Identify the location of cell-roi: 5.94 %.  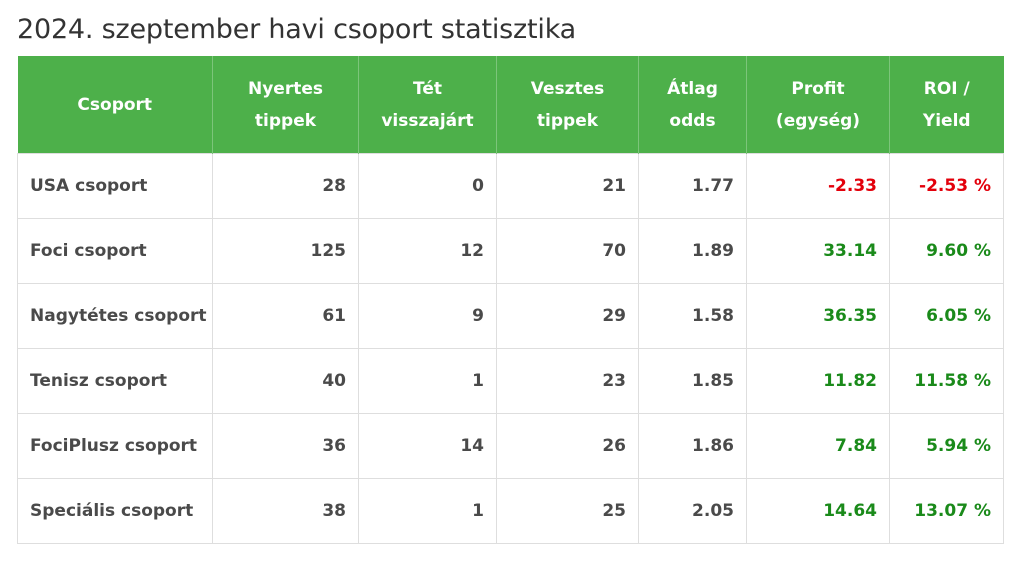
(946, 446).